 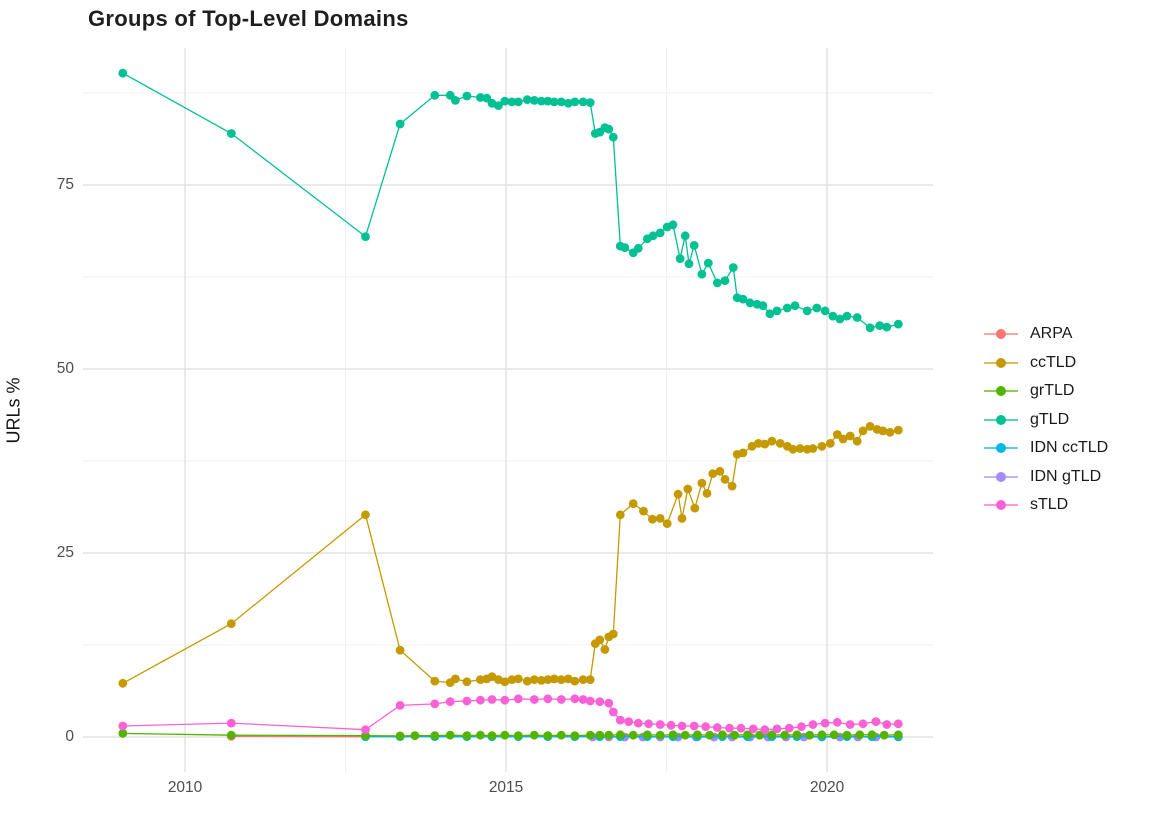 What do you see at coordinates (1050, 419) in the screenshot?
I see `legend-label: gTLD` at bounding box center [1050, 419].